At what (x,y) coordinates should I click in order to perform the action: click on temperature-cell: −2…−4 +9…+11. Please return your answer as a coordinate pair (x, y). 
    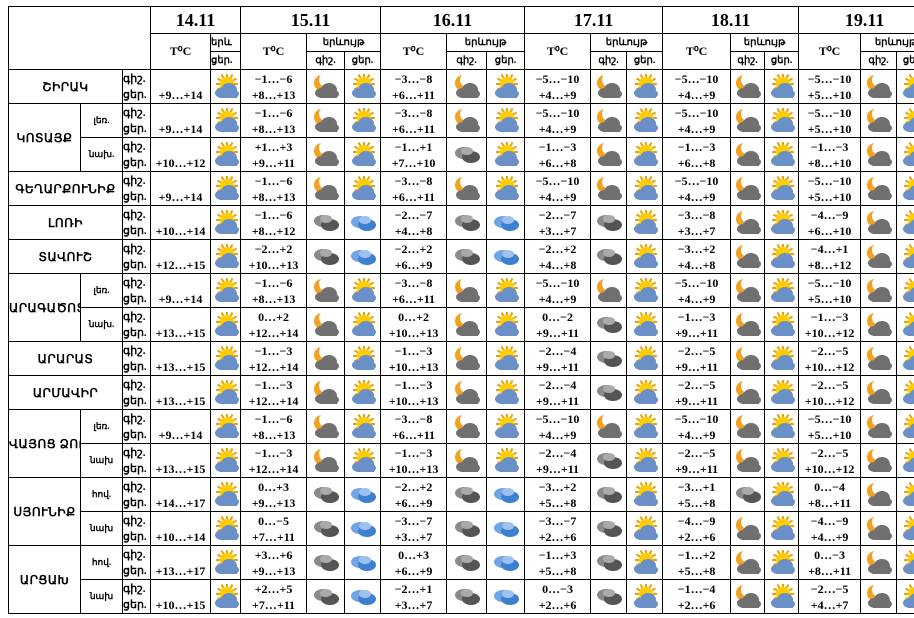
    Looking at the image, I should click on (558, 392).